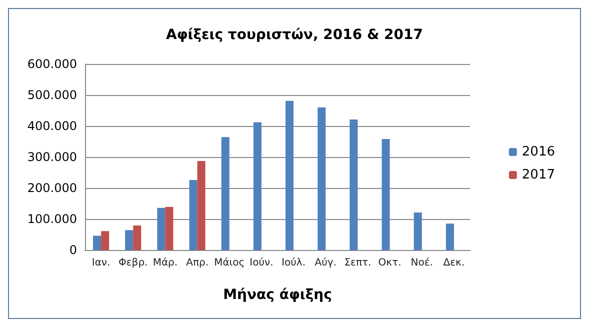 The width and height of the screenshot is (589, 327). I want to click on x-tick-label: Δεκ., so click(454, 263).